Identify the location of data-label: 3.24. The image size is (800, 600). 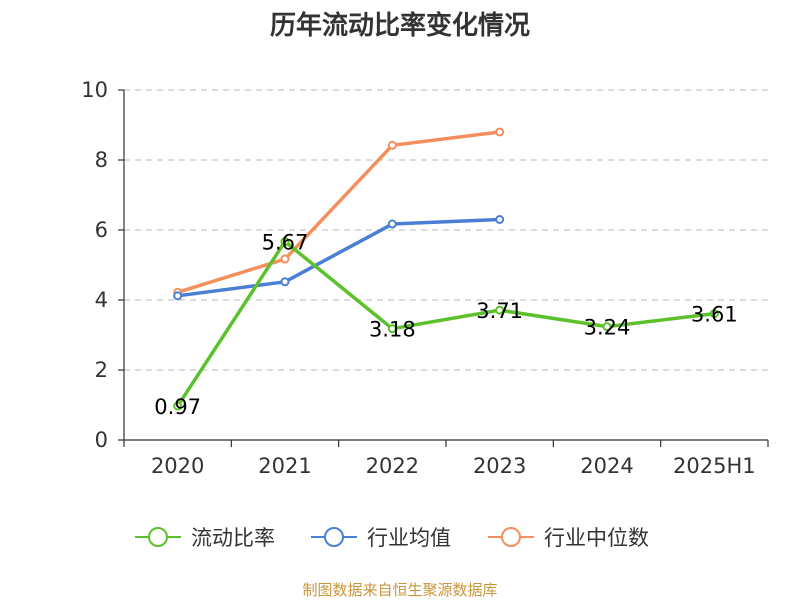
(607, 328).